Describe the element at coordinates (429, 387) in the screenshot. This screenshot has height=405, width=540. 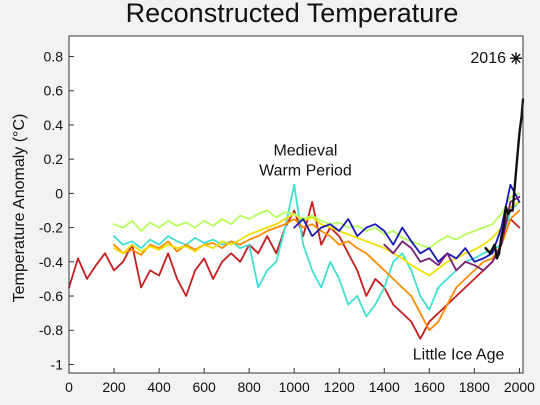
I see `x-tick-label: 1600` at that location.